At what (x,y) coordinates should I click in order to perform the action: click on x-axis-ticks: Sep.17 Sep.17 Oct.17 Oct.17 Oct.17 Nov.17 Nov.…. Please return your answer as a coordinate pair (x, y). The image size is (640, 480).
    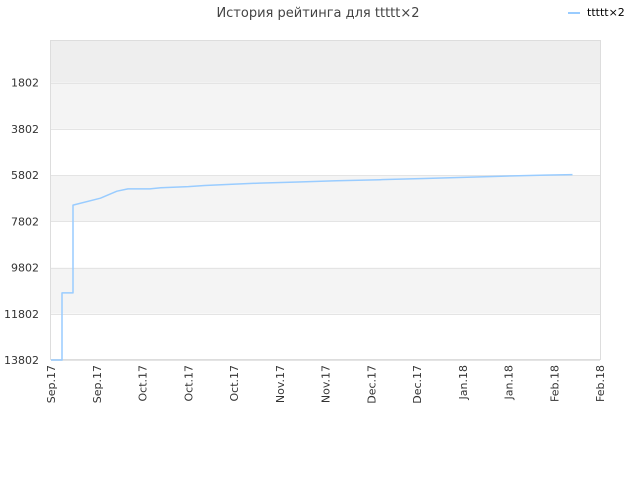
    Looking at the image, I should click on (326, 384).